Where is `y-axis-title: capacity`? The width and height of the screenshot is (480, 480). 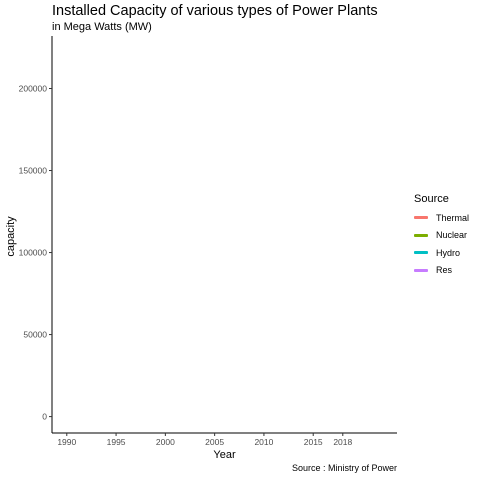
y-axis-title: capacity is located at coordinates (11, 236).